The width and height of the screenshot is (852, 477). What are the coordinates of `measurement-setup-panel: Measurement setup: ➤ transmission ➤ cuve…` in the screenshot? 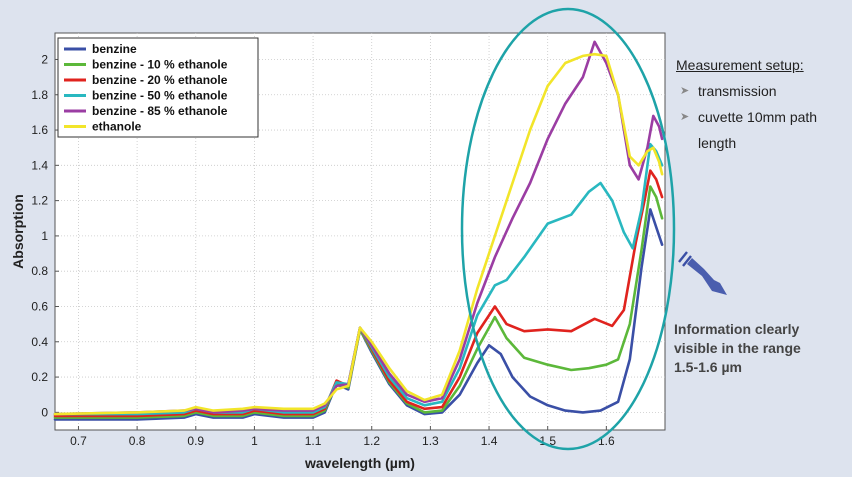 It's located at (763, 104).